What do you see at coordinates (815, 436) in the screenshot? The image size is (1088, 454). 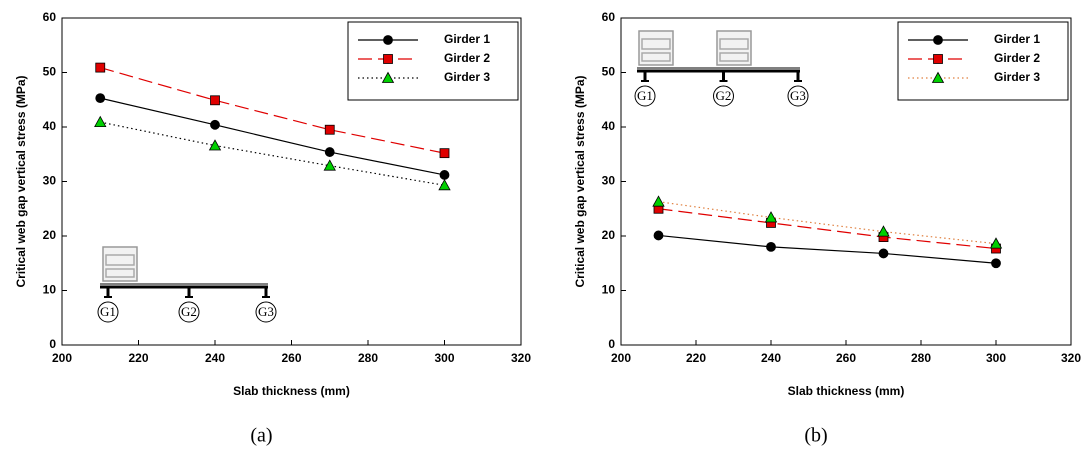 I see `caption: (b)` at bounding box center [815, 436].